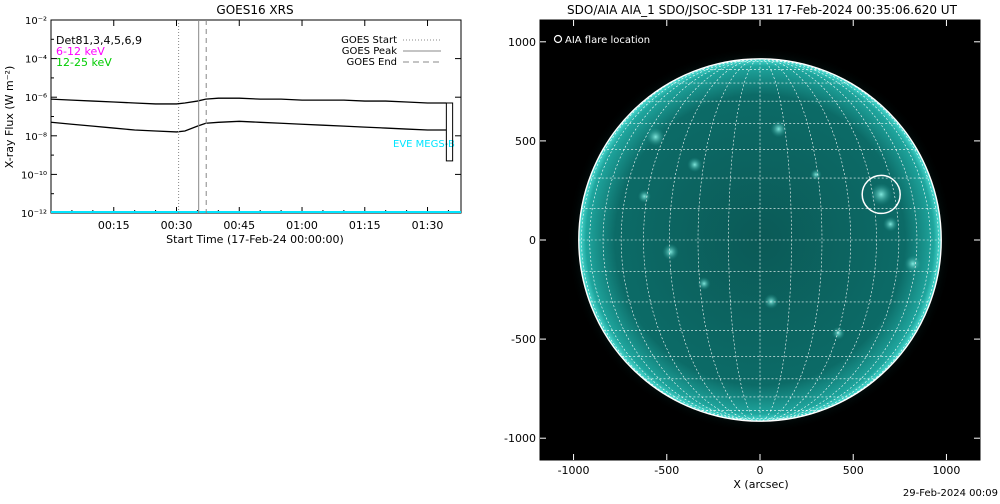 The width and height of the screenshot is (1000, 504). Describe the element at coordinates (36, 60) in the screenshot. I see `goes-ytick-label: 10⁻⁴` at that location.